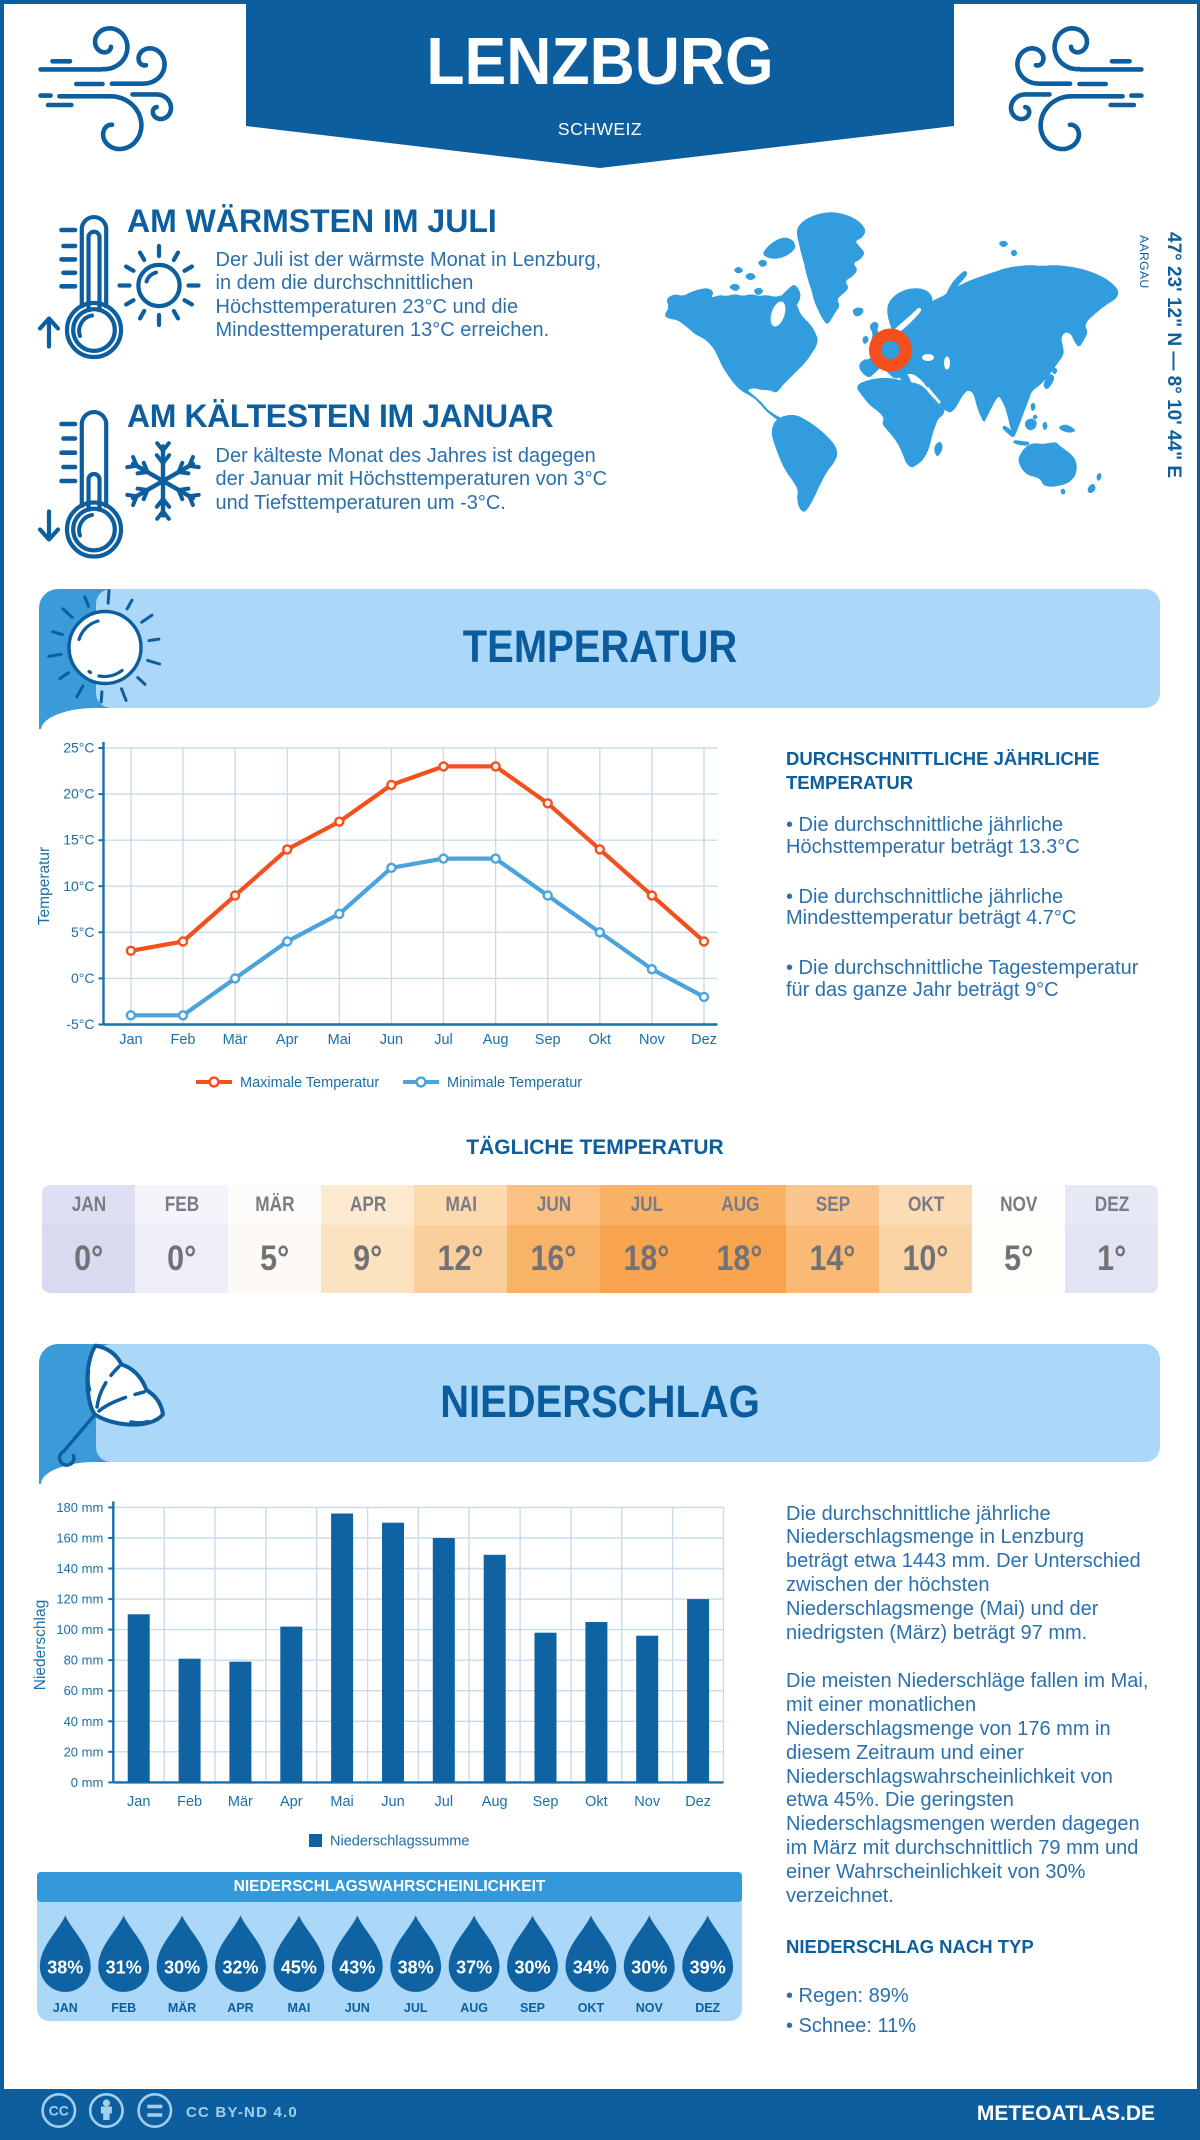  I want to click on svg-text: Temperatur, so click(44, 886).